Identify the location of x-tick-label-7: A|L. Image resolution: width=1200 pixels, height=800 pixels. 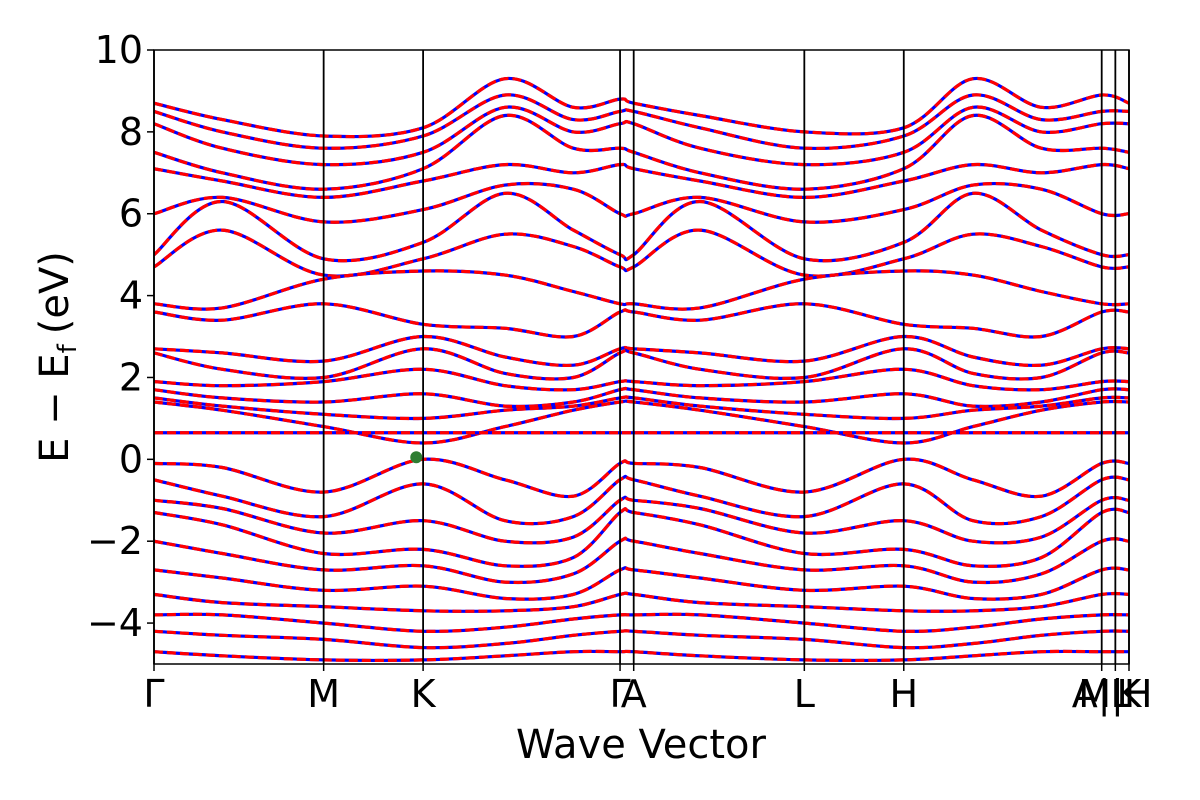
(1102, 694).